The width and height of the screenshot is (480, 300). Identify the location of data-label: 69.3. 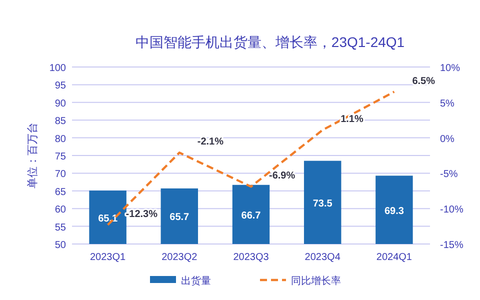
(394, 211).